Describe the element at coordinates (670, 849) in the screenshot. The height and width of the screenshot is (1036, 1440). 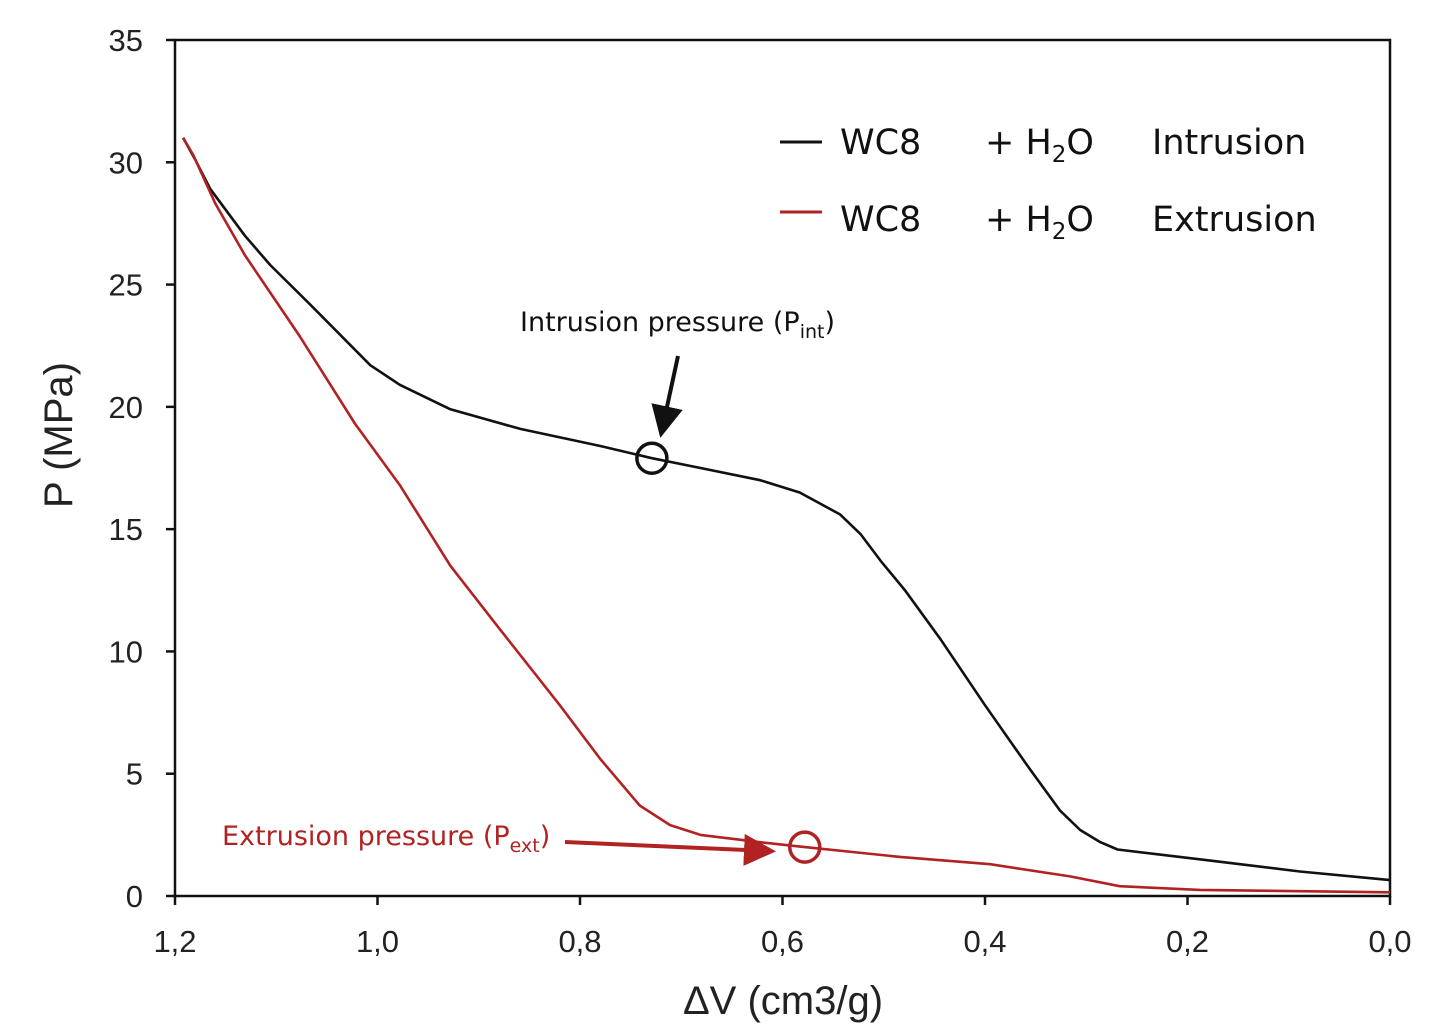
I see `annotation-arrow-extrusion` at that location.